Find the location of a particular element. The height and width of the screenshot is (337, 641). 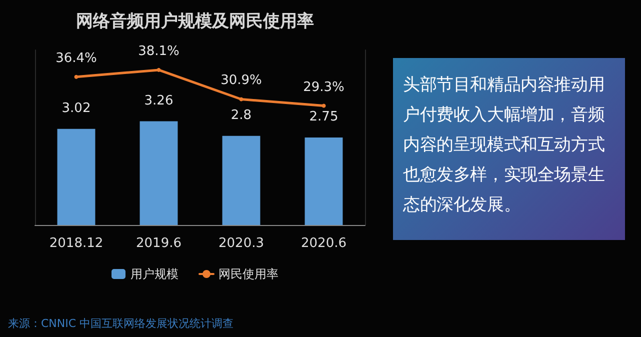

data-label: 2.75 is located at coordinates (323, 117).